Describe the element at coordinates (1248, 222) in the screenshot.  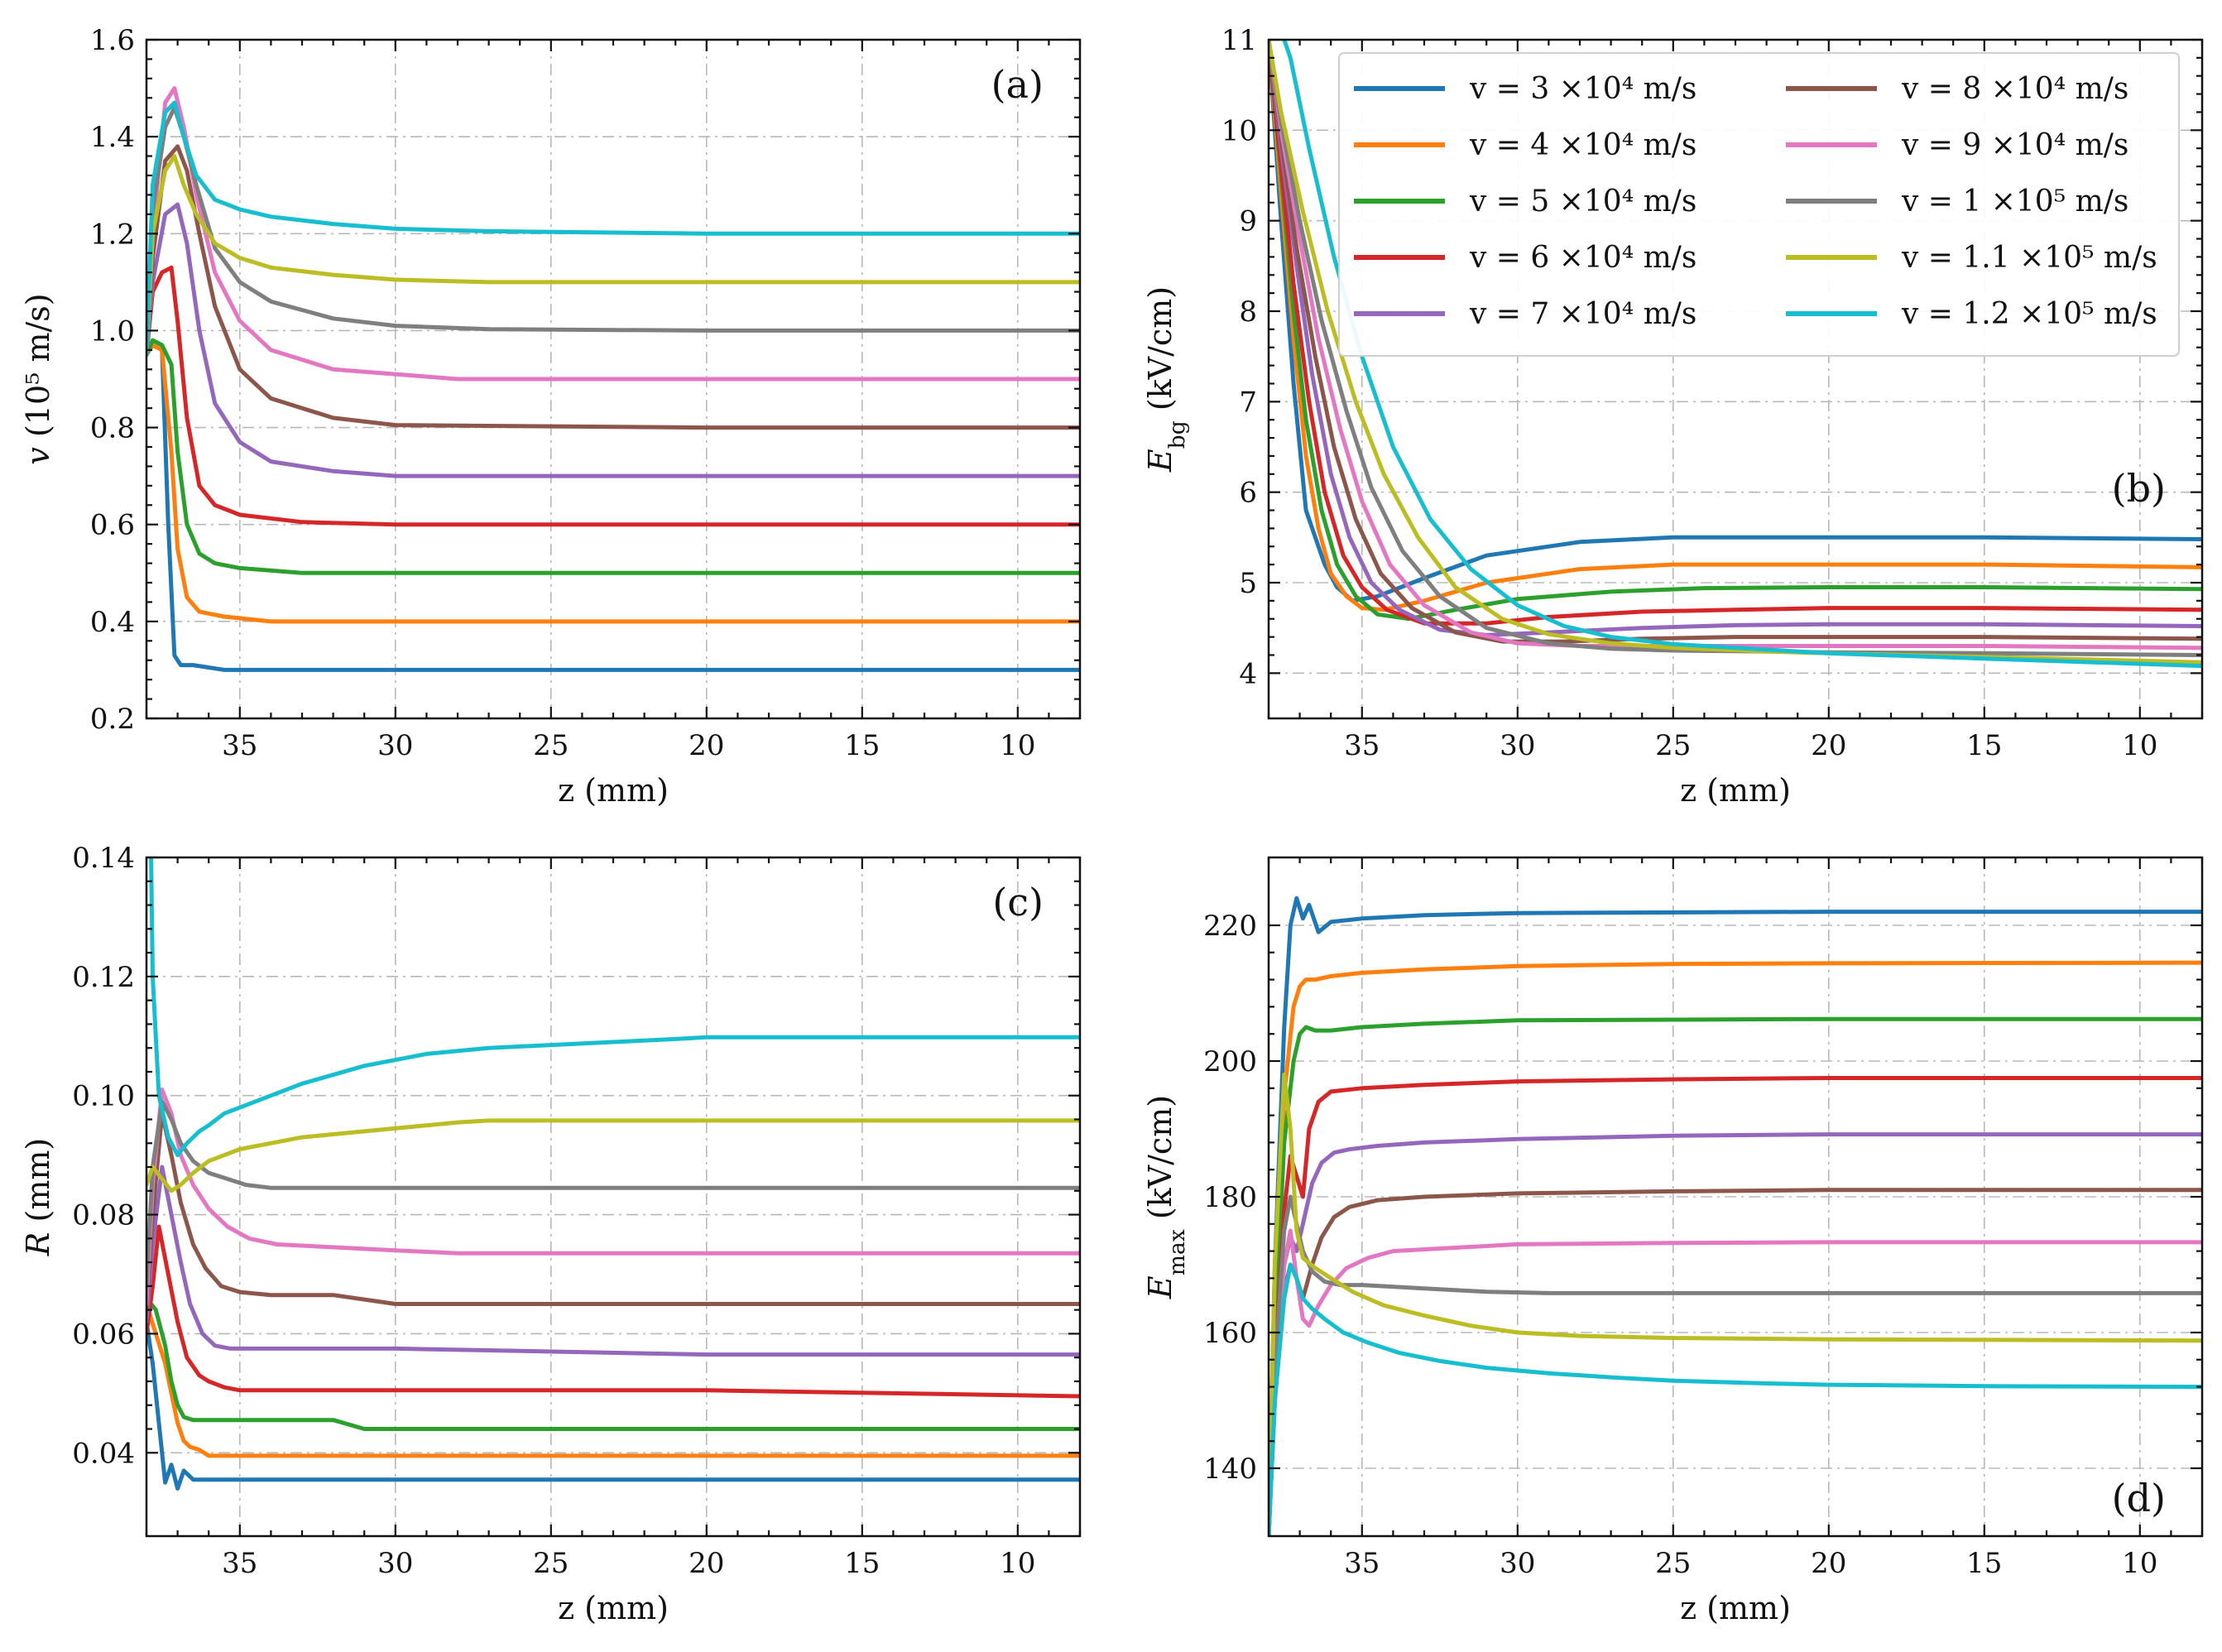
I see `y-tick-label: 9` at that location.